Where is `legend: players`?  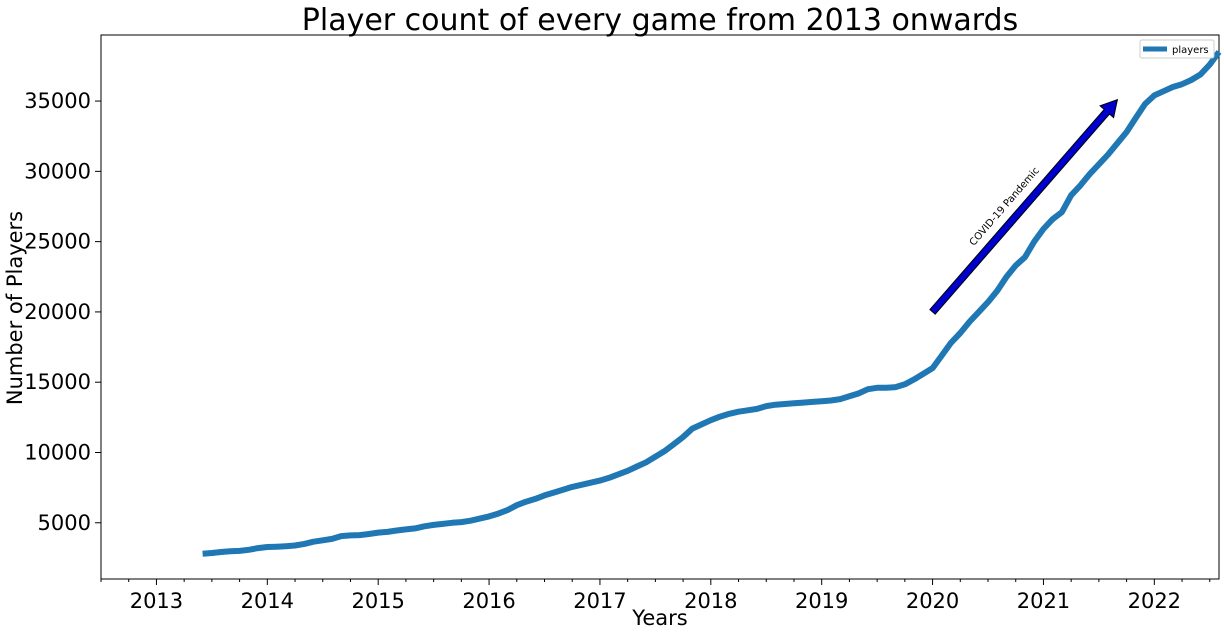 legend: players is located at coordinates (1177, 49).